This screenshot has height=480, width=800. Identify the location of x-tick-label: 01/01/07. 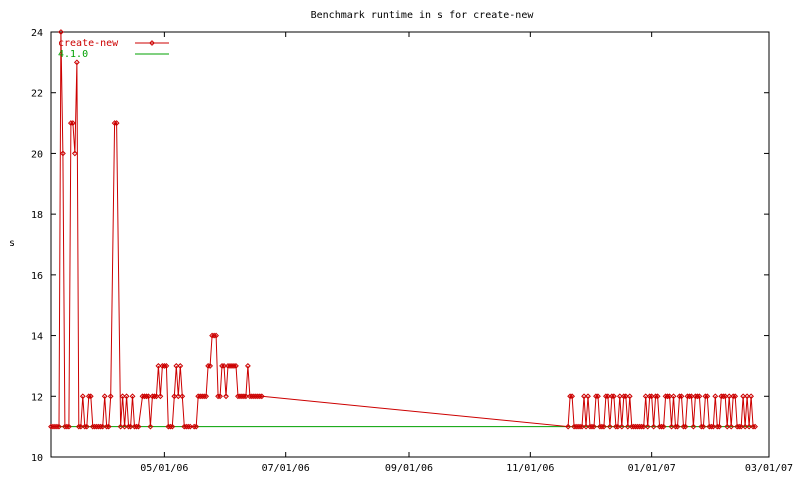
(652, 468).